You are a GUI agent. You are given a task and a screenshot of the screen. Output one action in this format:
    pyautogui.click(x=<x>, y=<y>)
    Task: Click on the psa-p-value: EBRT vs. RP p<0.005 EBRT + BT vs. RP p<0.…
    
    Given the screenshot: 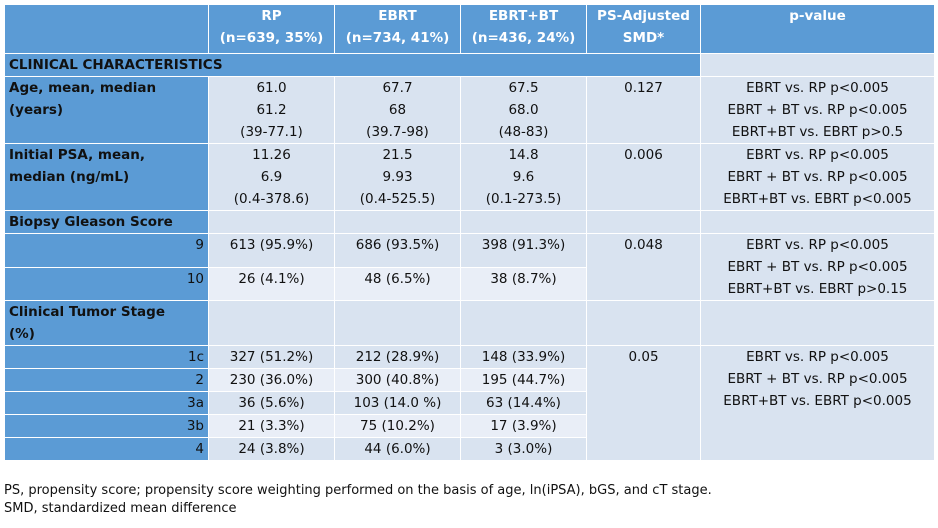 What is the action you would take?
    pyautogui.click(x=817, y=177)
    